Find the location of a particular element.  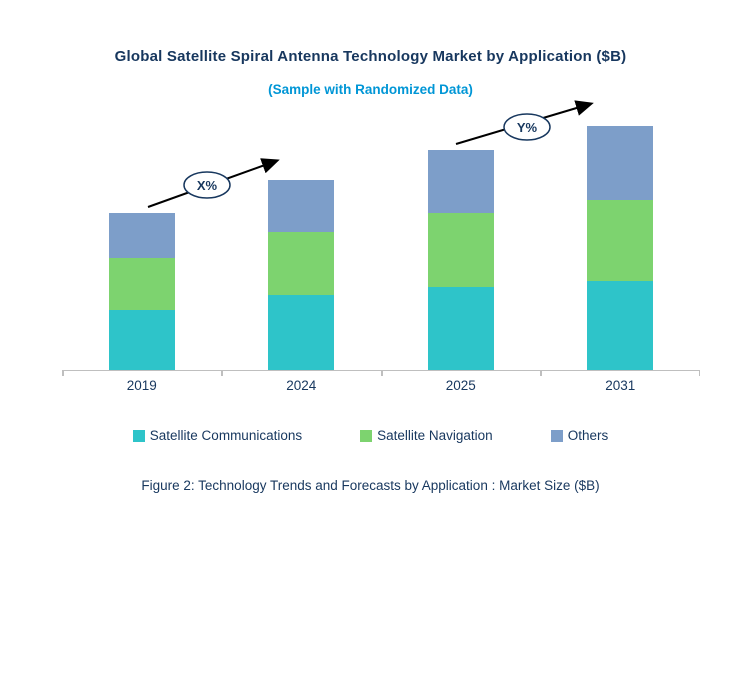

segment-satellite-communications-2019 is located at coordinates (141, 340).